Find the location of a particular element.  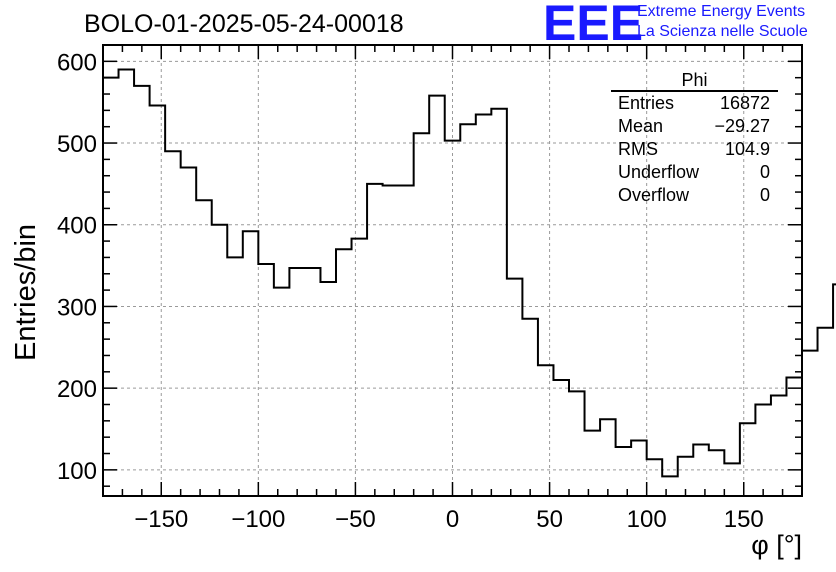

logo-line-2: La Scienza nelle Scuole is located at coordinates (722, 31).